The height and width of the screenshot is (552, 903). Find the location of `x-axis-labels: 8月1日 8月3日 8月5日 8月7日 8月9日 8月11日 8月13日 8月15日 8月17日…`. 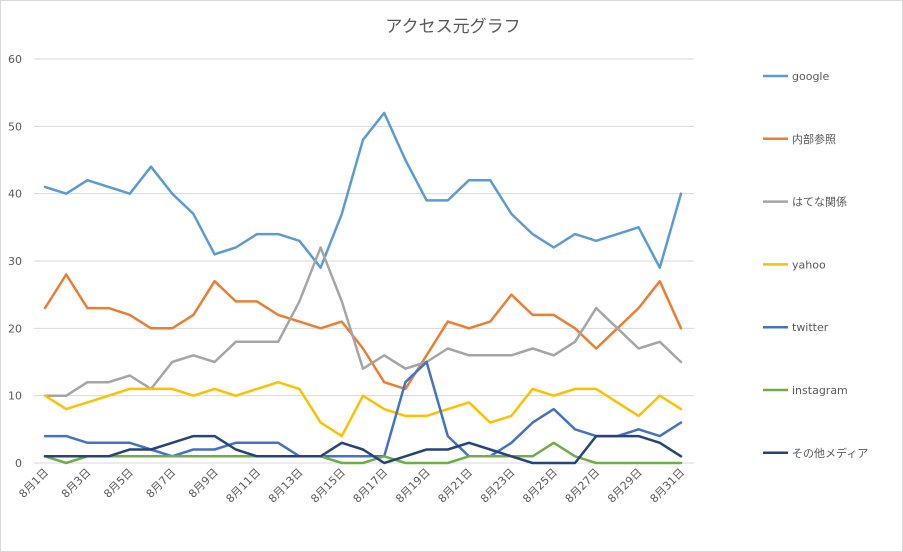

x-axis-labels: 8月1日 8月3日 8月5日 8月7日 8月9日 8月11日 8月13日 8月15日 8月17日… is located at coordinates (351, 486).